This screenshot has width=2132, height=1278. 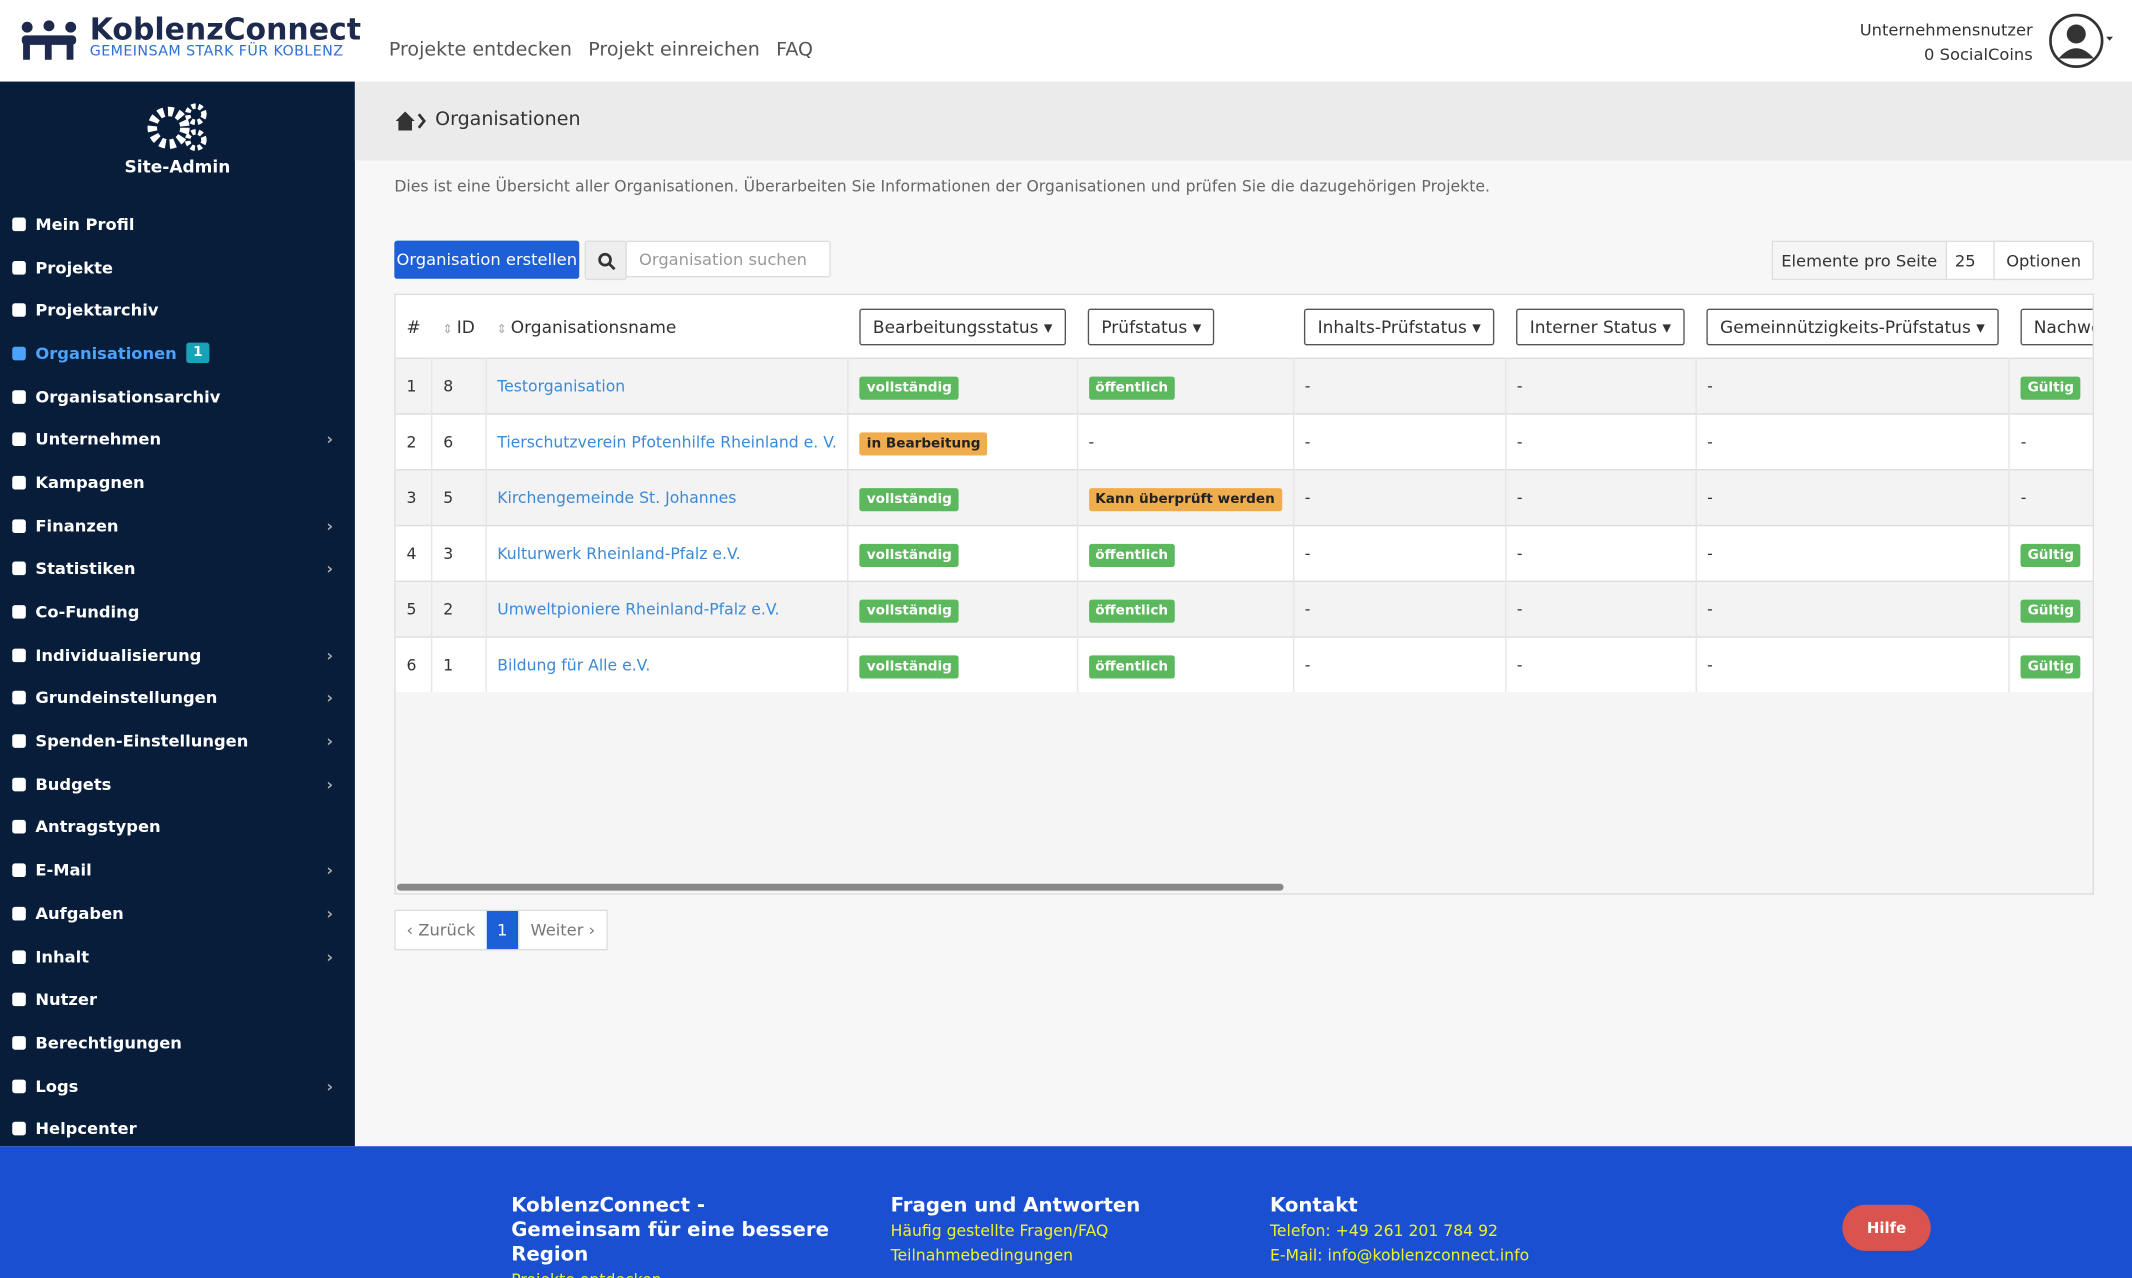 What do you see at coordinates (177, 784) in the screenshot?
I see `menu-item: Budgets ›` at bounding box center [177, 784].